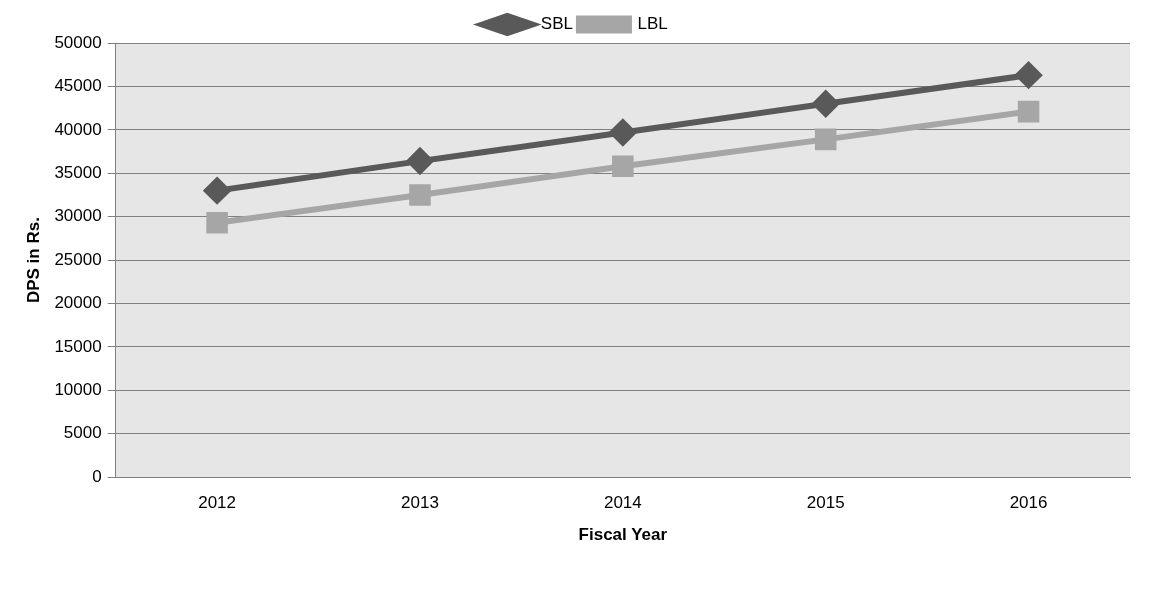 The image size is (1160, 600). Describe the element at coordinates (78, 390) in the screenshot. I see `y-tick-label: 10000` at that location.